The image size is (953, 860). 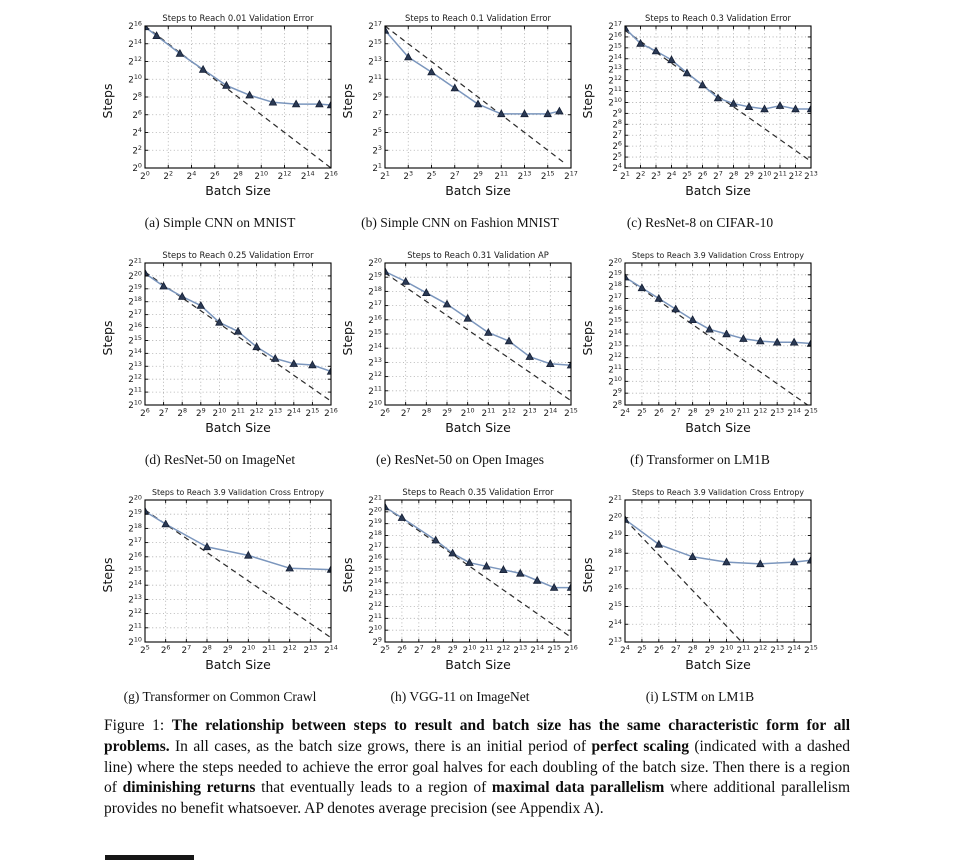 I want to click on plot-title: Steps to Reach 0.3 Validation Error, so click(x=718, y=18).